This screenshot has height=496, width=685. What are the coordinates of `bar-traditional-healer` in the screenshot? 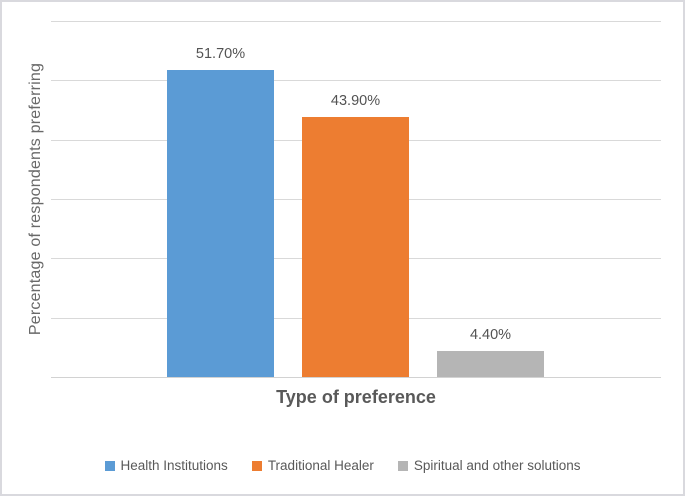 It's located at (355, 246).